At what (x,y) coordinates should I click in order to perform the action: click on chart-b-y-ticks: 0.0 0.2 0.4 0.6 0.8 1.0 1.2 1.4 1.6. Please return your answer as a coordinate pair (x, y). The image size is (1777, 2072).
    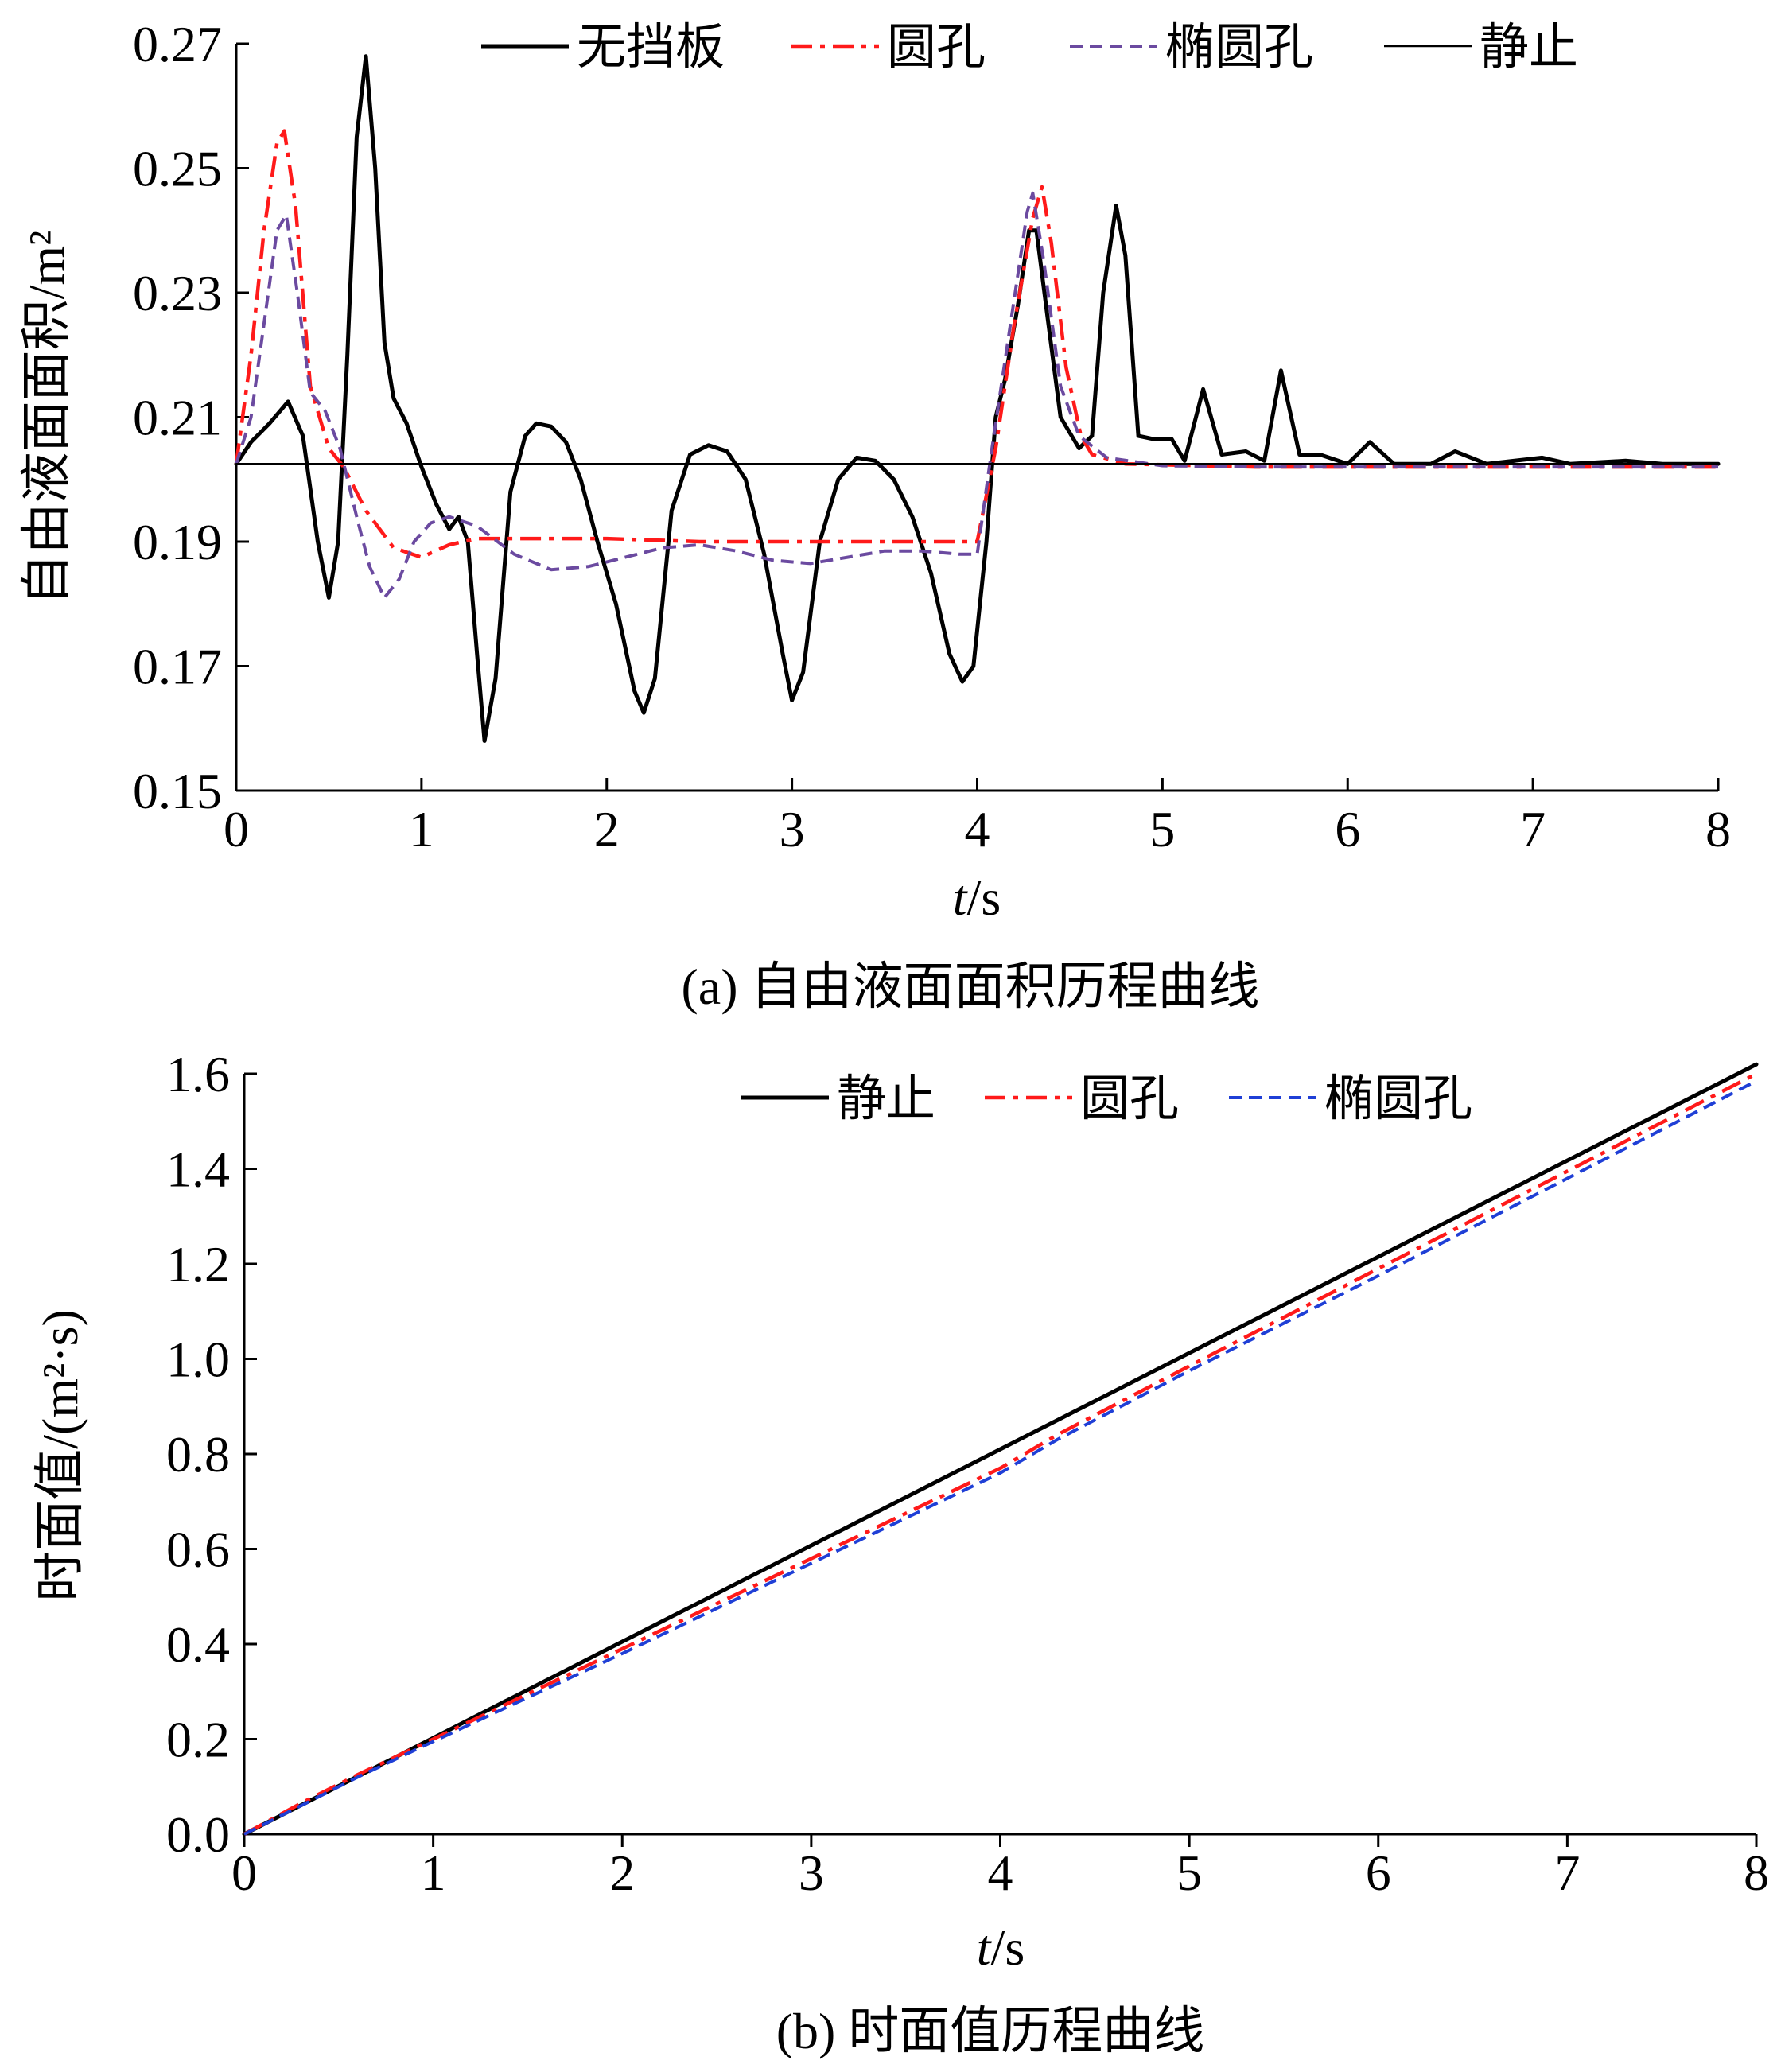
    Looking at the image, I should click on (211, 1454).